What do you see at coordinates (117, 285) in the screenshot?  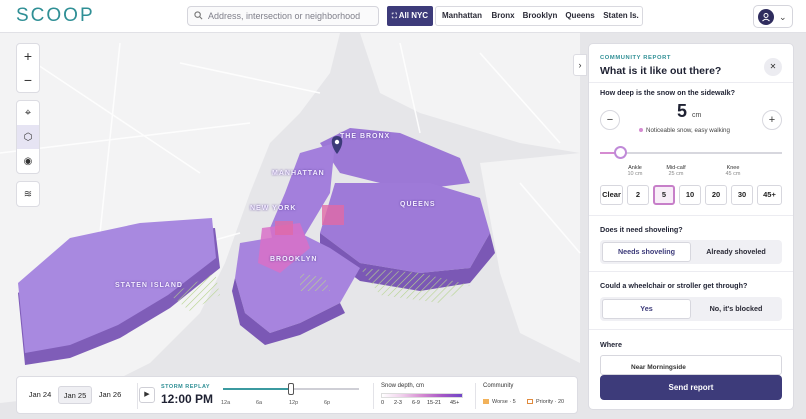 I see `staten-island` at bounding box center [117, 285].